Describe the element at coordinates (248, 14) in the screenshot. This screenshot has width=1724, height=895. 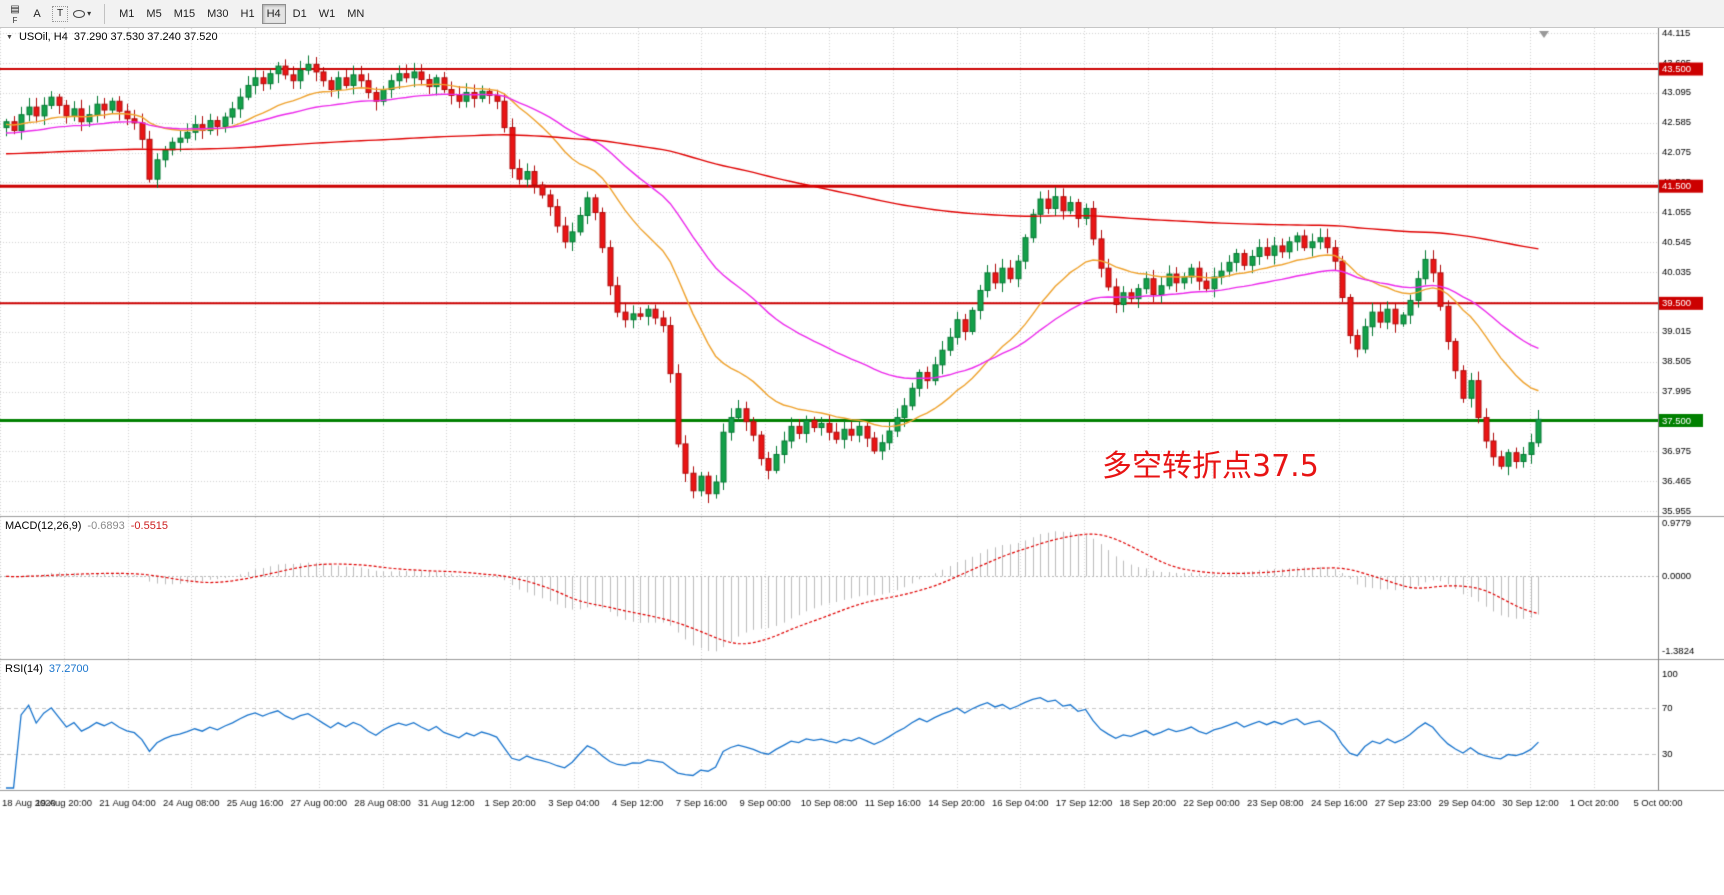
I see `timeframe-h1: H1` at that location.